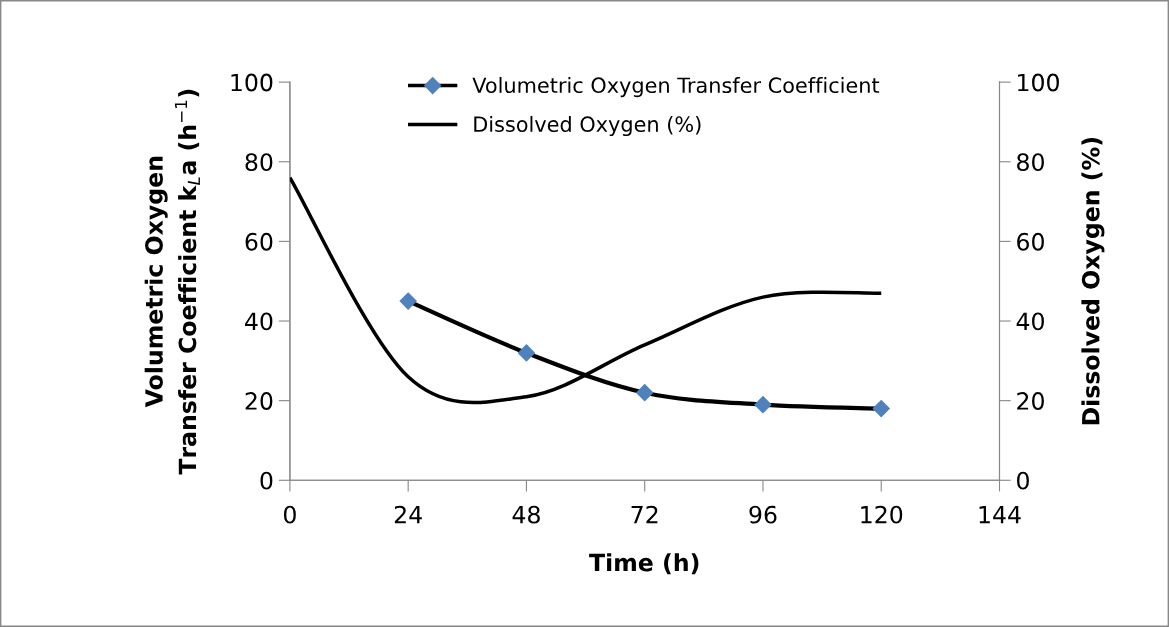  What do you see at coordinates (644, 514) in the screenshot?
I see `x-tick-label: 72` at bounding box center [644, 514].